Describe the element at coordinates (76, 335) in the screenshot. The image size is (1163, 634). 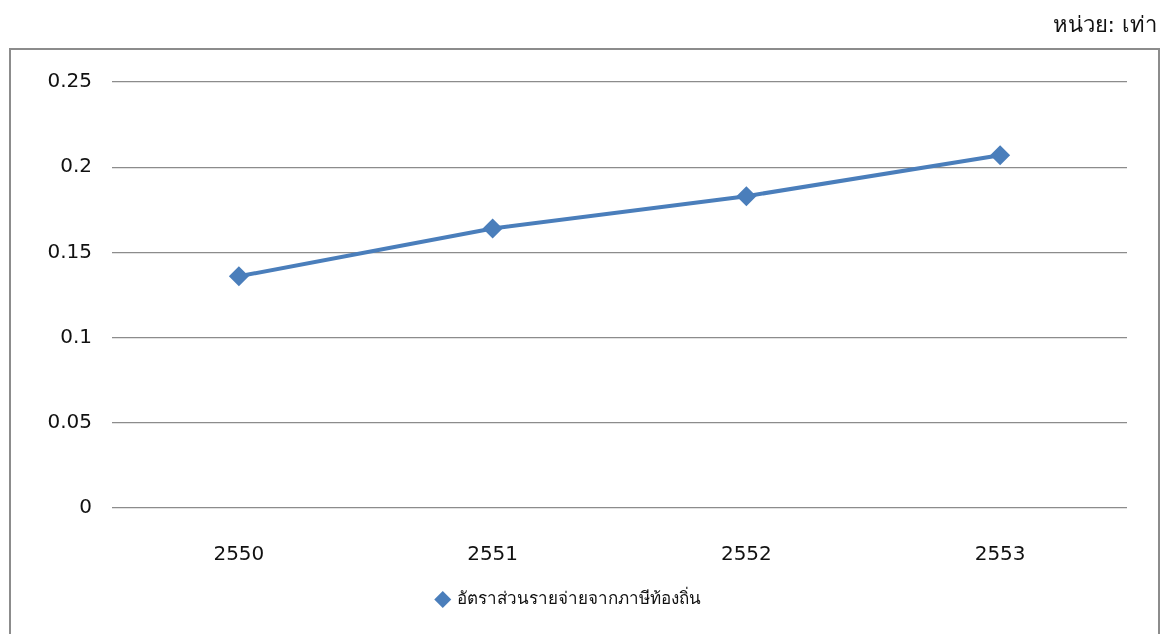
I see `y-tick-label: 0.1` at that location.